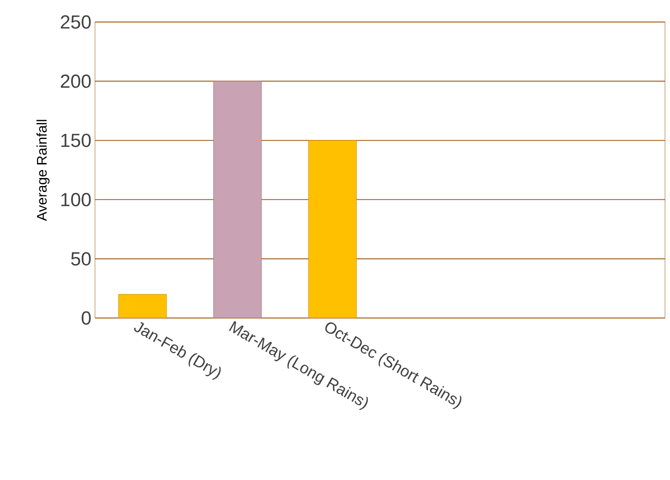 The width and height of the screenshot is (670, 480). What do you see at coordinates (43, 171) in the screenshot?
I see `y-axis-title: Average Rainfall` at bounding box center [43, 171].